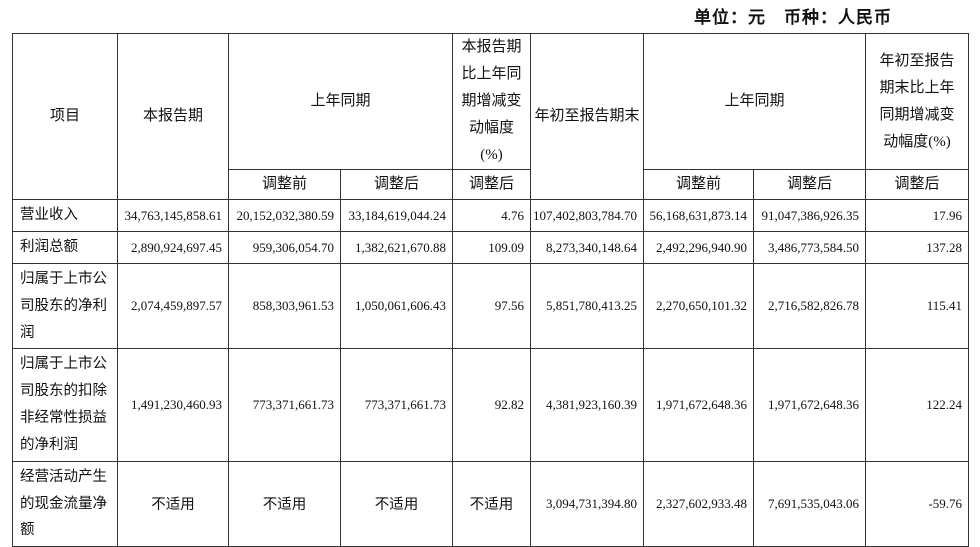 This screenshot has height=547, width=980. What do you see at coordinates (587, 215) in the screenshot?
I see `value-cell: 107,402,803,784.70` at bounding box center [587, 215].